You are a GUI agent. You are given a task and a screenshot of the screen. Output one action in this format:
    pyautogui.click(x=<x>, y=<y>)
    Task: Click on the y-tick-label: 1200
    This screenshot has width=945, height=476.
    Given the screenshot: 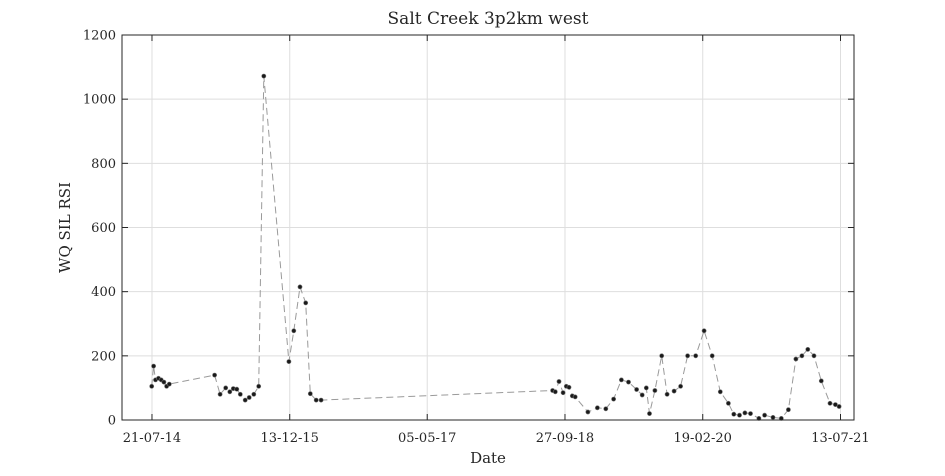 What is the action you would take?
    pyautogui.click(x=99, y=36)
    